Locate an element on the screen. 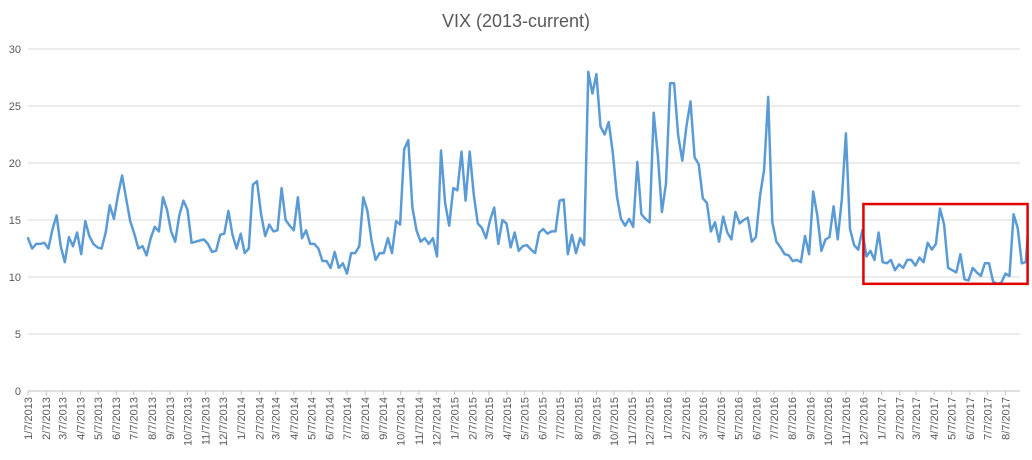 This screenshot has height=460, width=1032. x-tick-label: 10/7/2013 is located at coordinates (188, 421).